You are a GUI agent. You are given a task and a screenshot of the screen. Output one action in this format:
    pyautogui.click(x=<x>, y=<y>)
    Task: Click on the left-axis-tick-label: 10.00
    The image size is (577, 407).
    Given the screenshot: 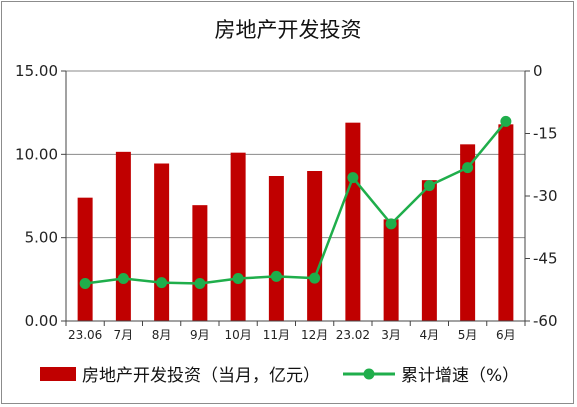 What is the action you would take?
    pyautogui.click(x=36, y=154)
    